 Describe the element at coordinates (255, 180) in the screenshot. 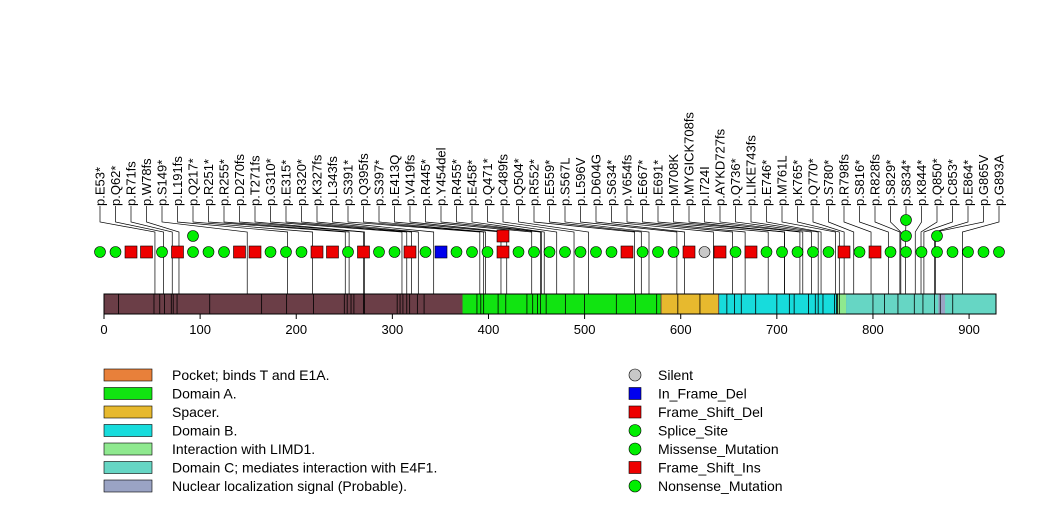

I see `mutation-label-10: p.T271fs` at that location.